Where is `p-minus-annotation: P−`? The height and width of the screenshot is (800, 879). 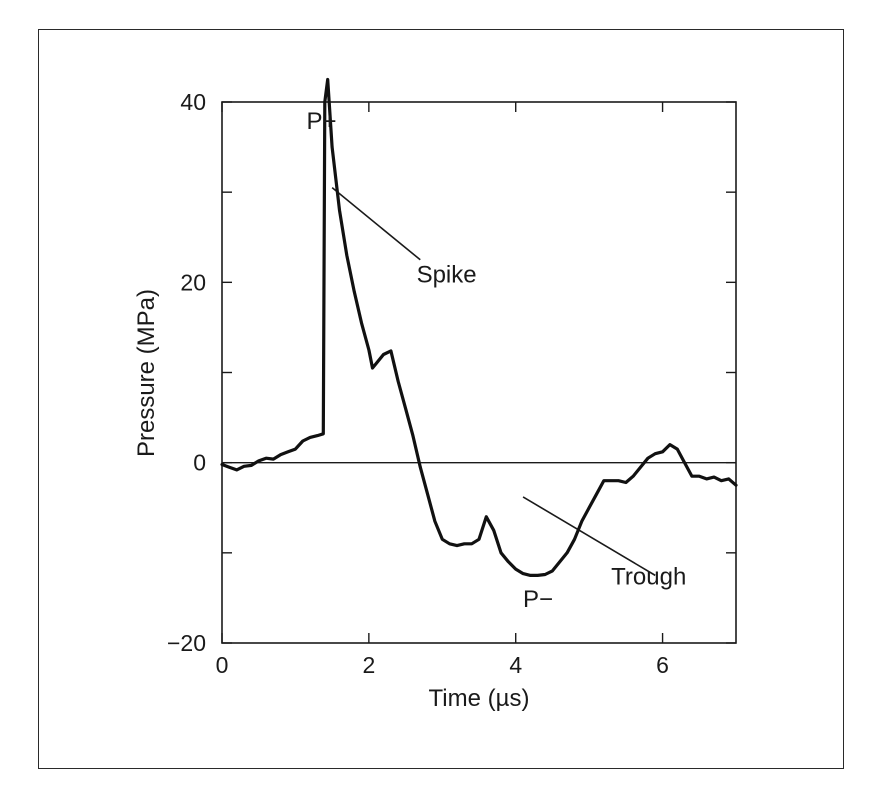 p-minus-annotation: P− is located at coordinates (538, 599).